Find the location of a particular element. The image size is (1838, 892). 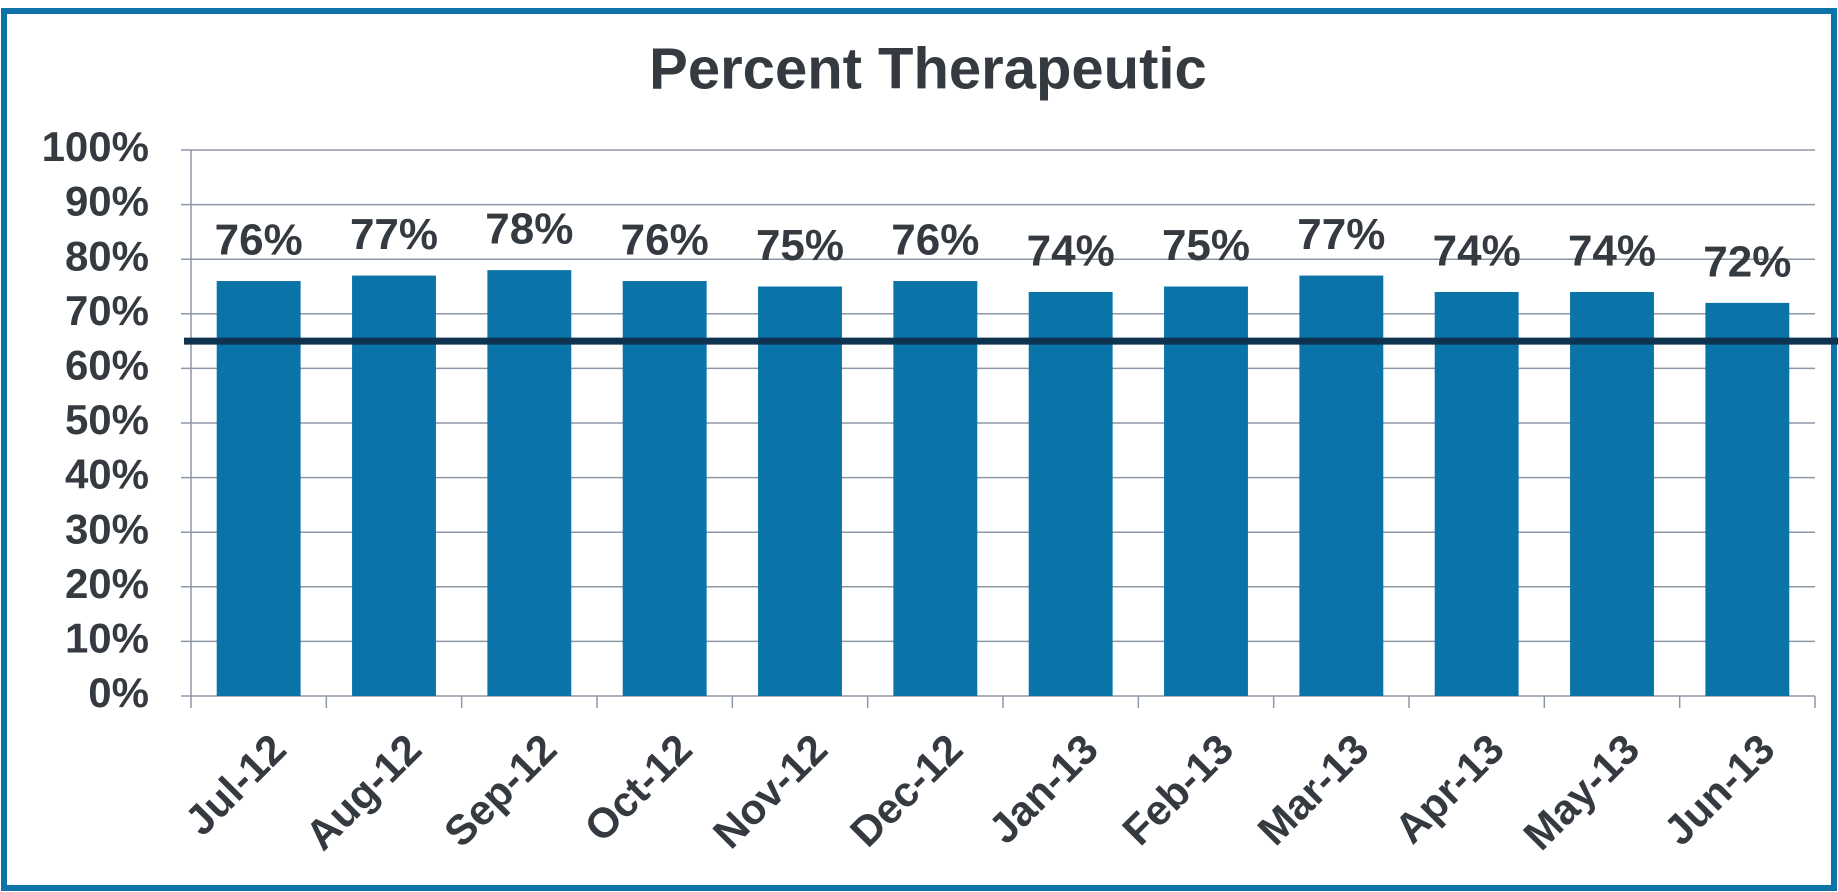

value-label: 72% is located at coordinates (1747, 262).